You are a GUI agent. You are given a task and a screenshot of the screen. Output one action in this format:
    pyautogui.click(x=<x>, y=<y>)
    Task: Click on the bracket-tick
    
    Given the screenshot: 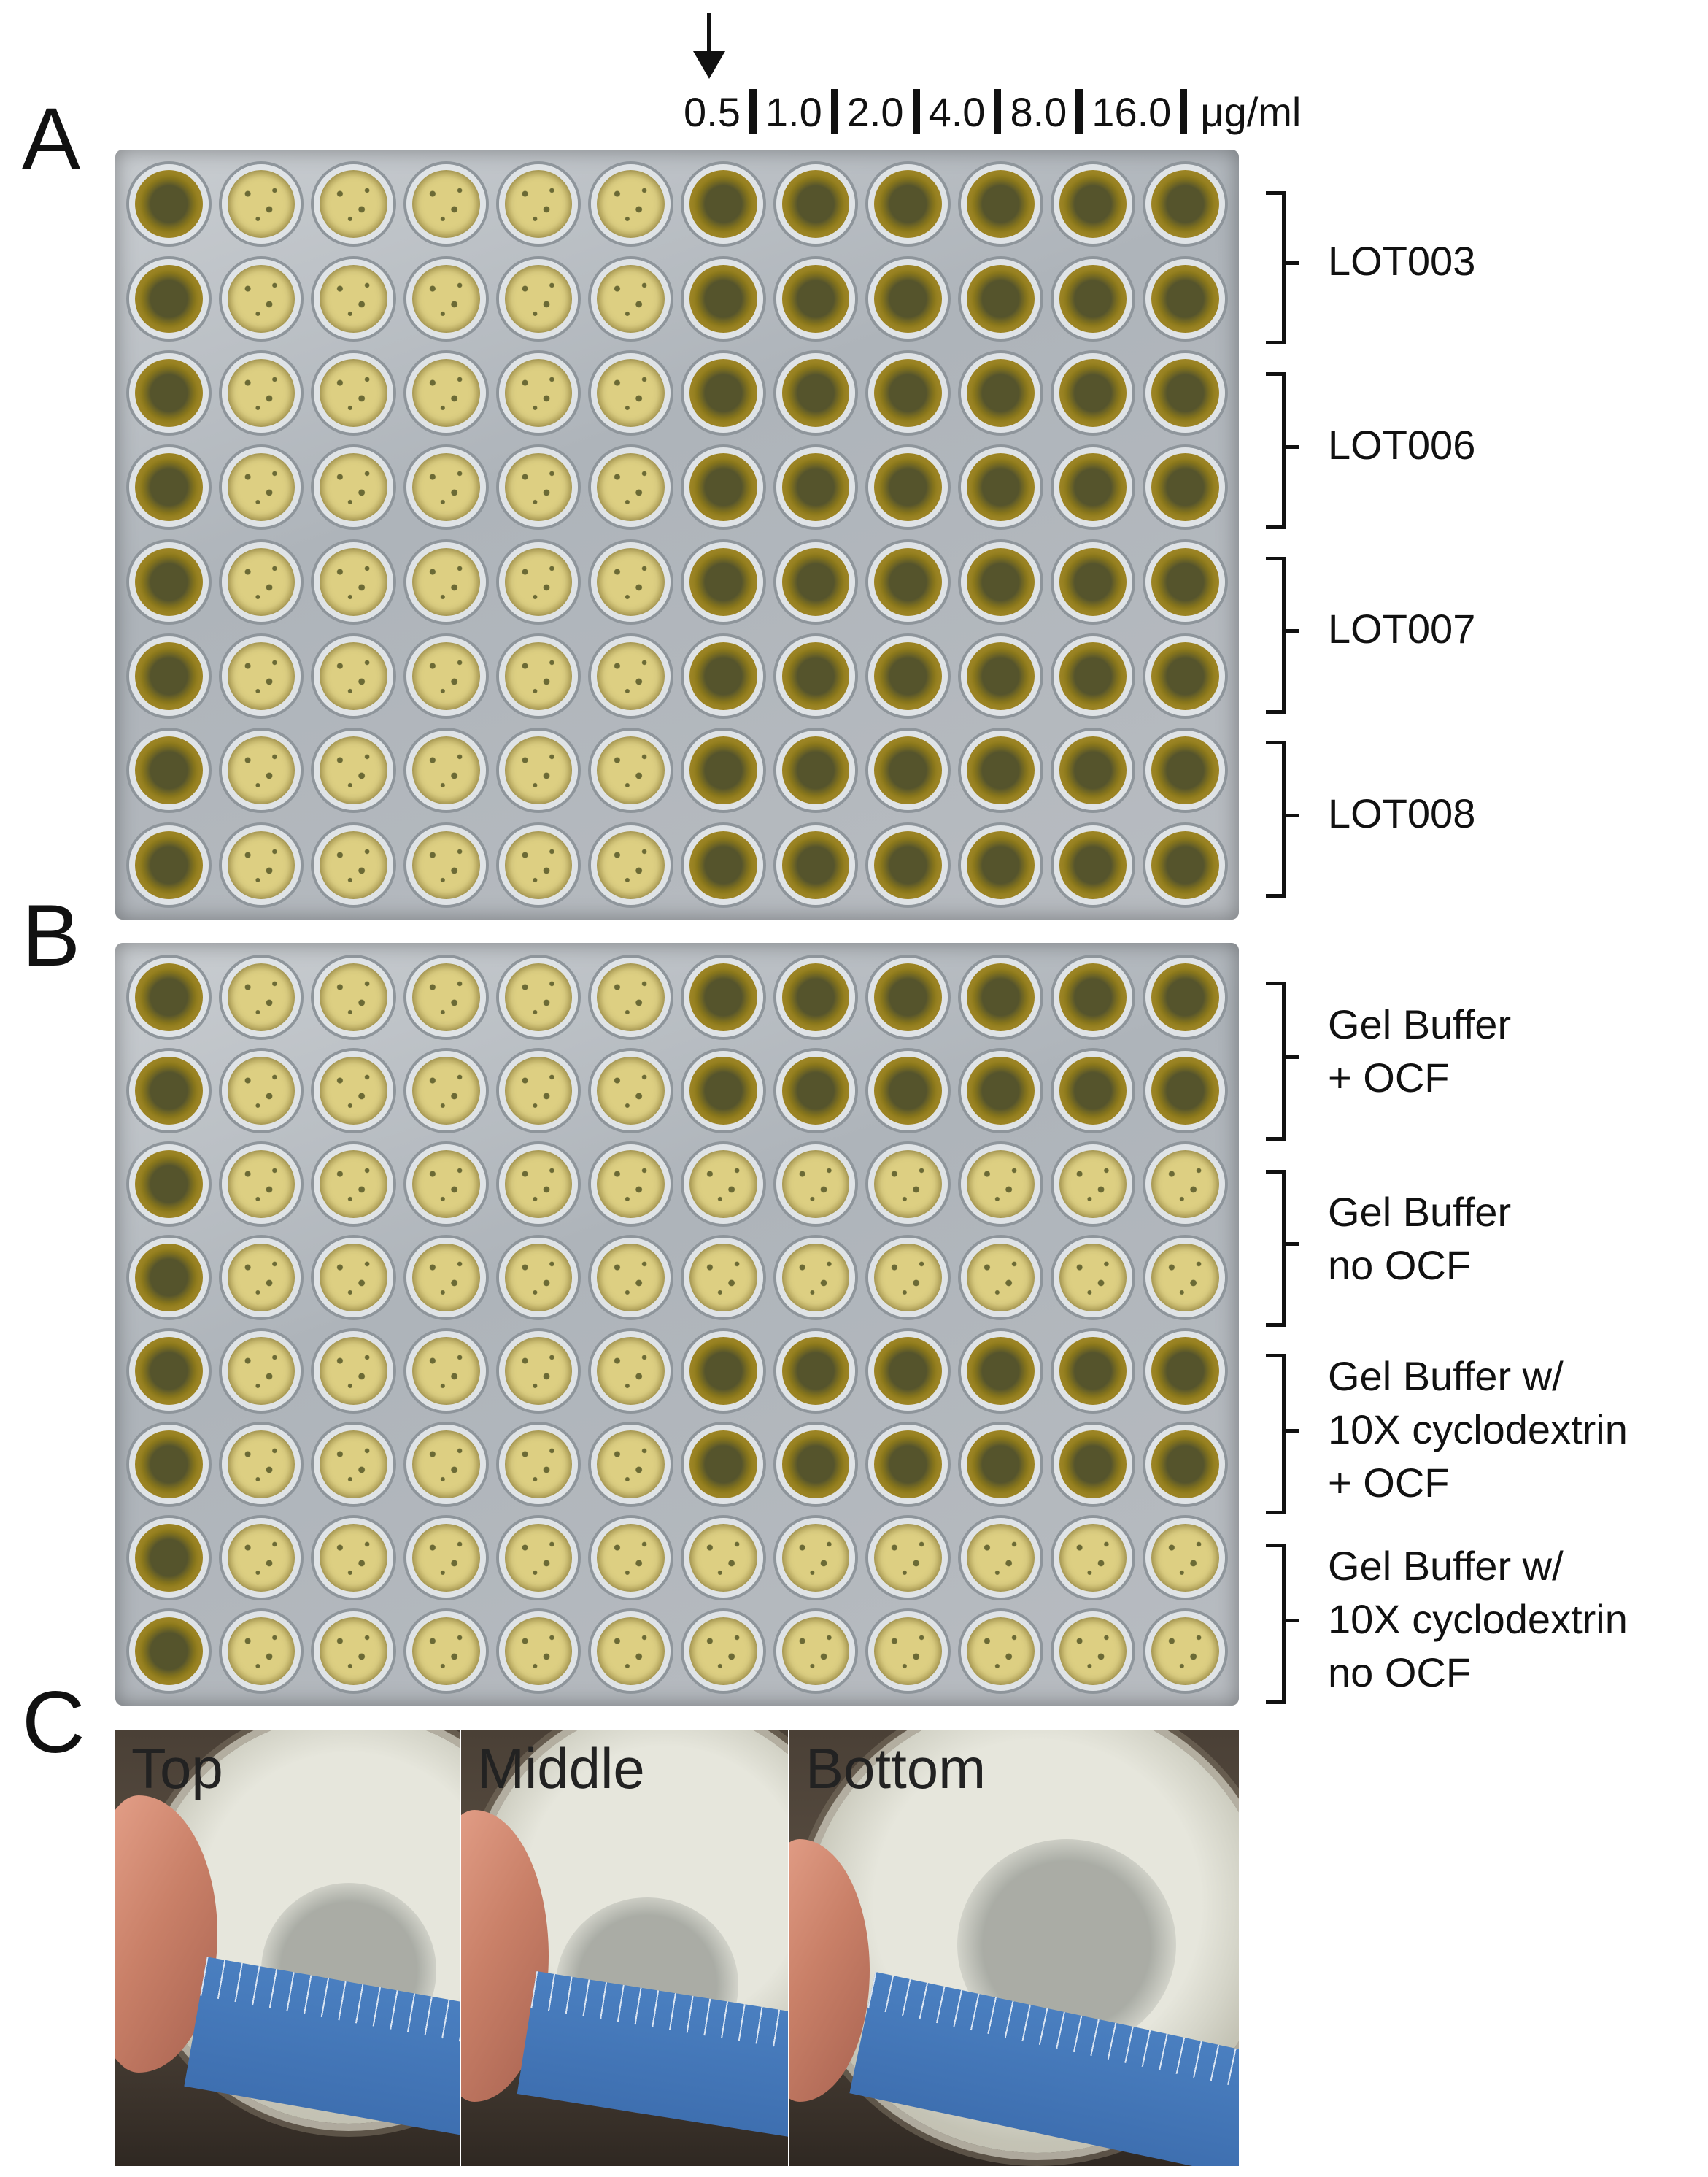 What is the action you would take?
    pyautogui.click(x=1291, y=263)
    